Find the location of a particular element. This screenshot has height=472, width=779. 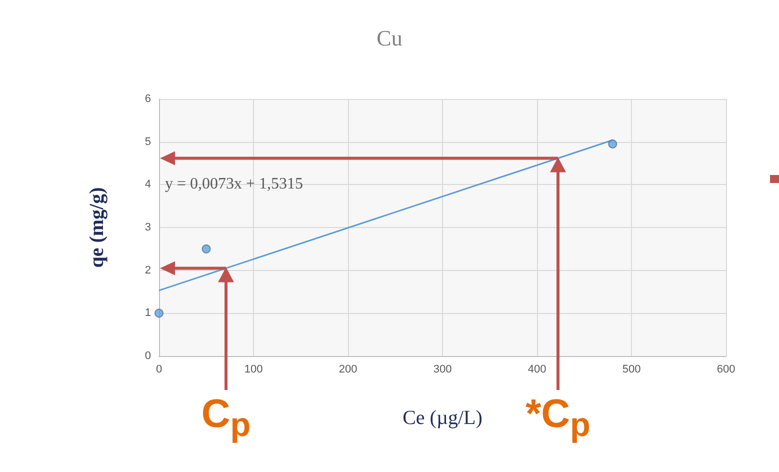

text: C$_{p}$ is located at coordinates (226, 419).